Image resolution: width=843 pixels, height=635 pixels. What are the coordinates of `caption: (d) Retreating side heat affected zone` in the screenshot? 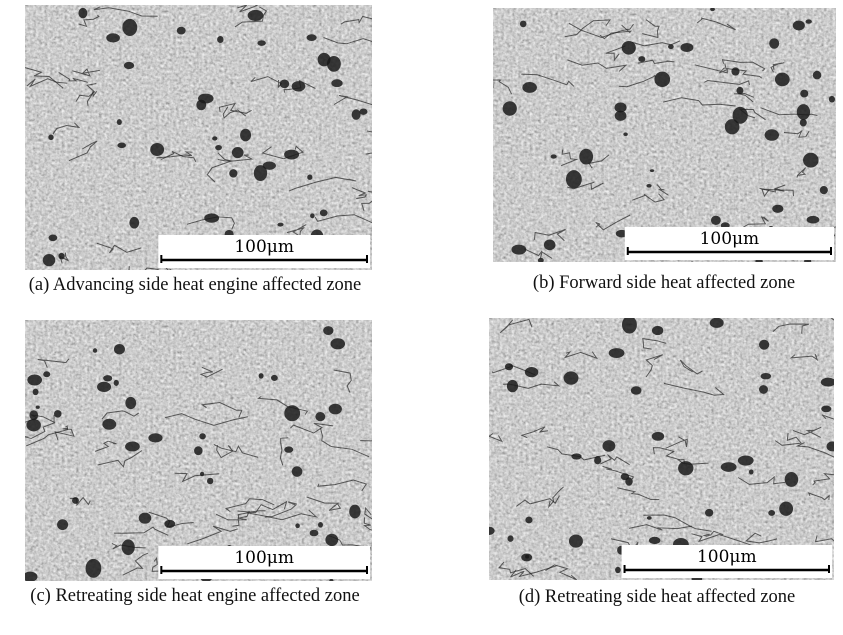 It's located at (657, 597).